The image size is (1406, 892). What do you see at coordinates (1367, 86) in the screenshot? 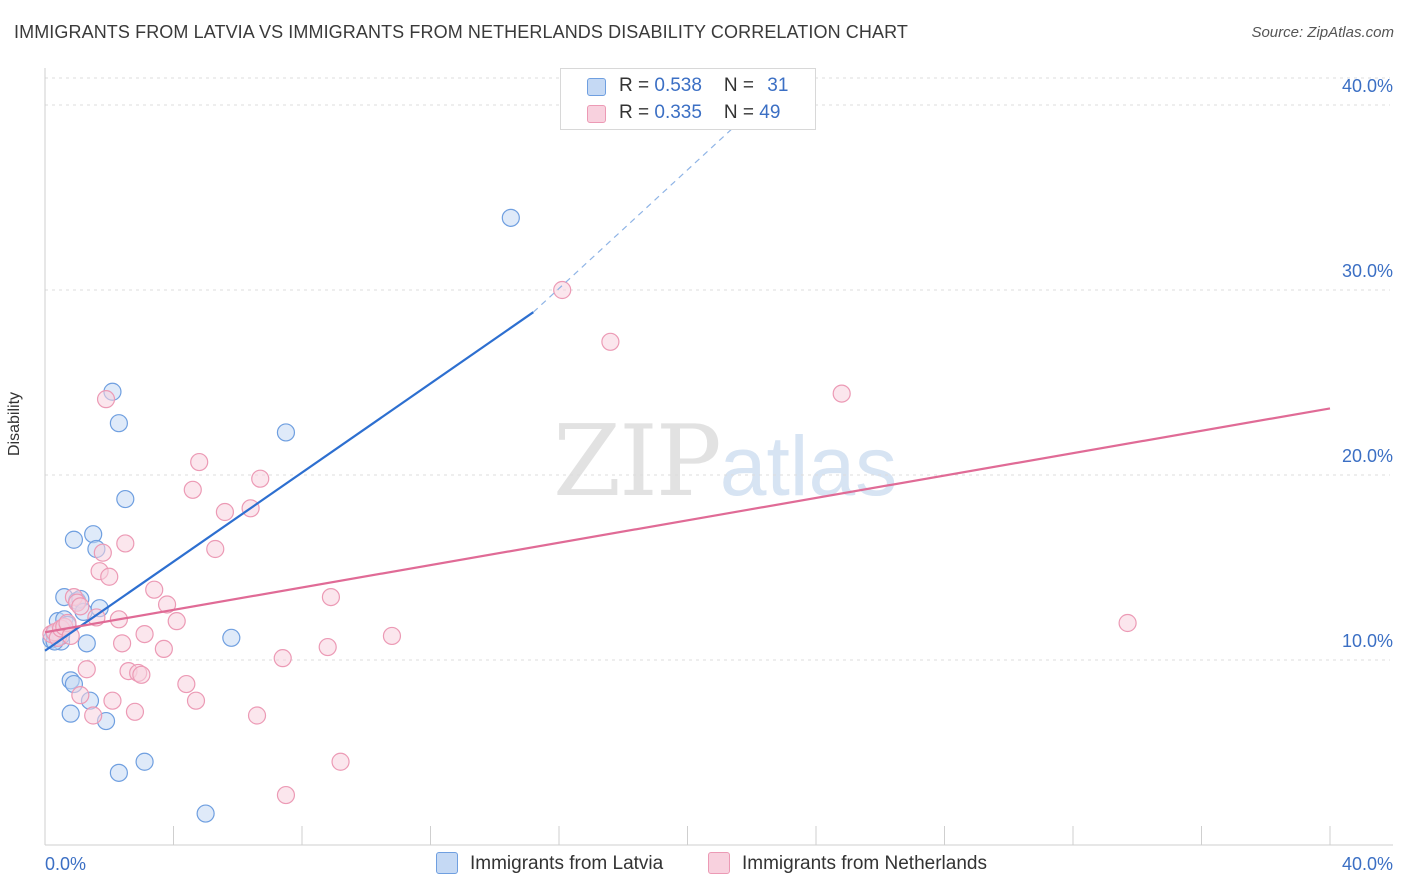
I see `y-tick-label-3: 40.0%` at bounding box center [1367, 86].